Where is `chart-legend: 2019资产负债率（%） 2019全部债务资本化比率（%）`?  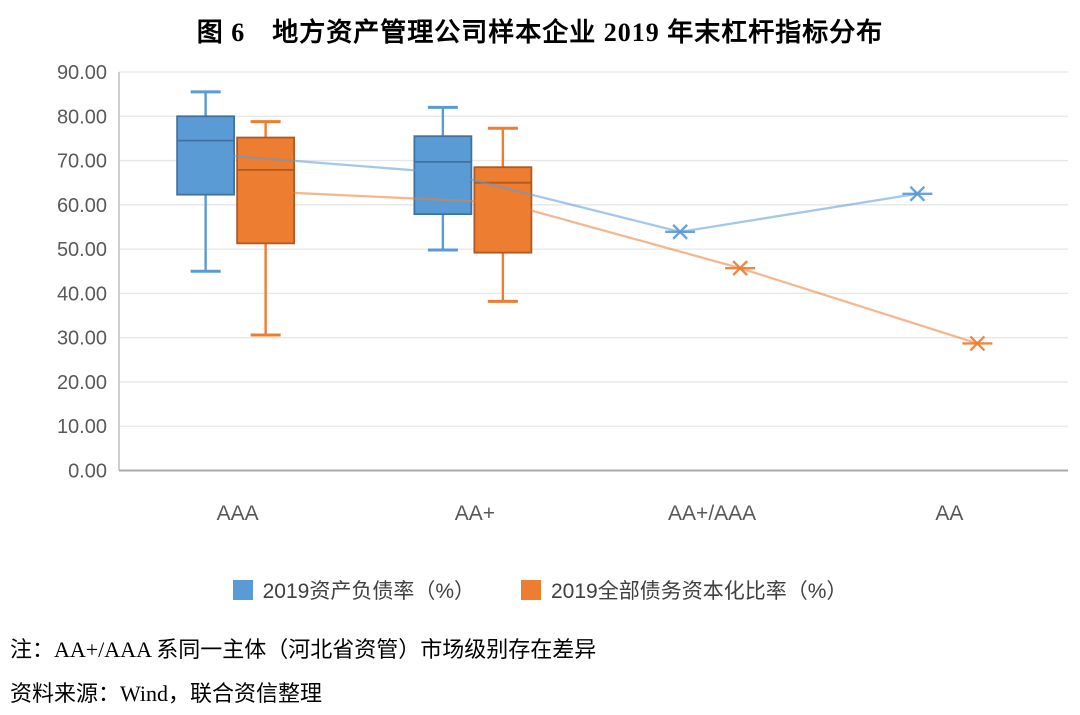 chart-legend: 2019资产负债率（%） 2019全部债务资本化比率（%） is located at coordinates (540, 590).